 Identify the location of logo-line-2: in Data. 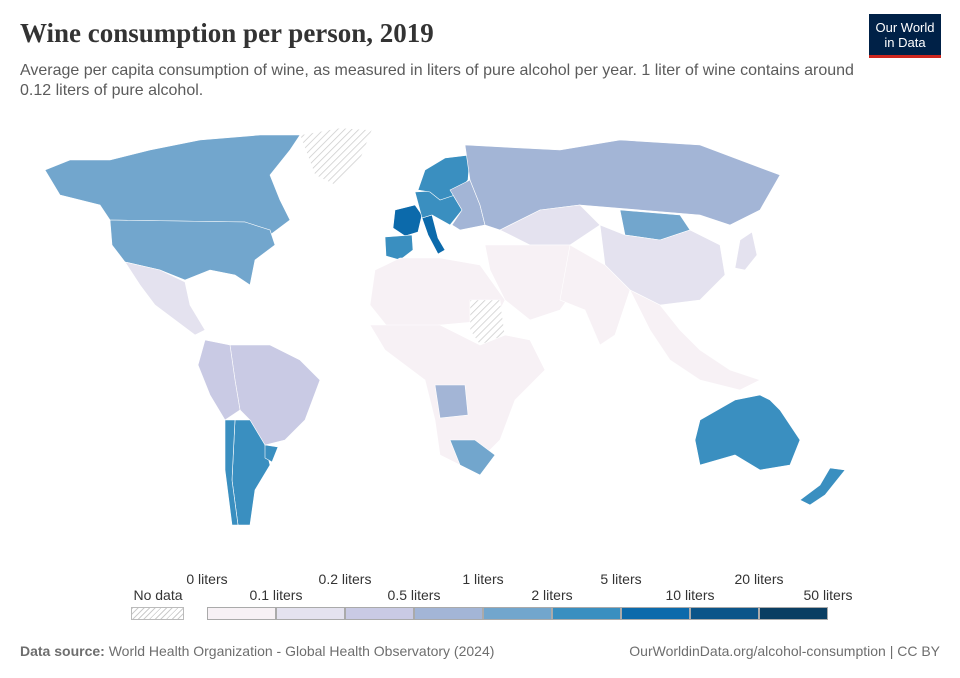
(905, 42).